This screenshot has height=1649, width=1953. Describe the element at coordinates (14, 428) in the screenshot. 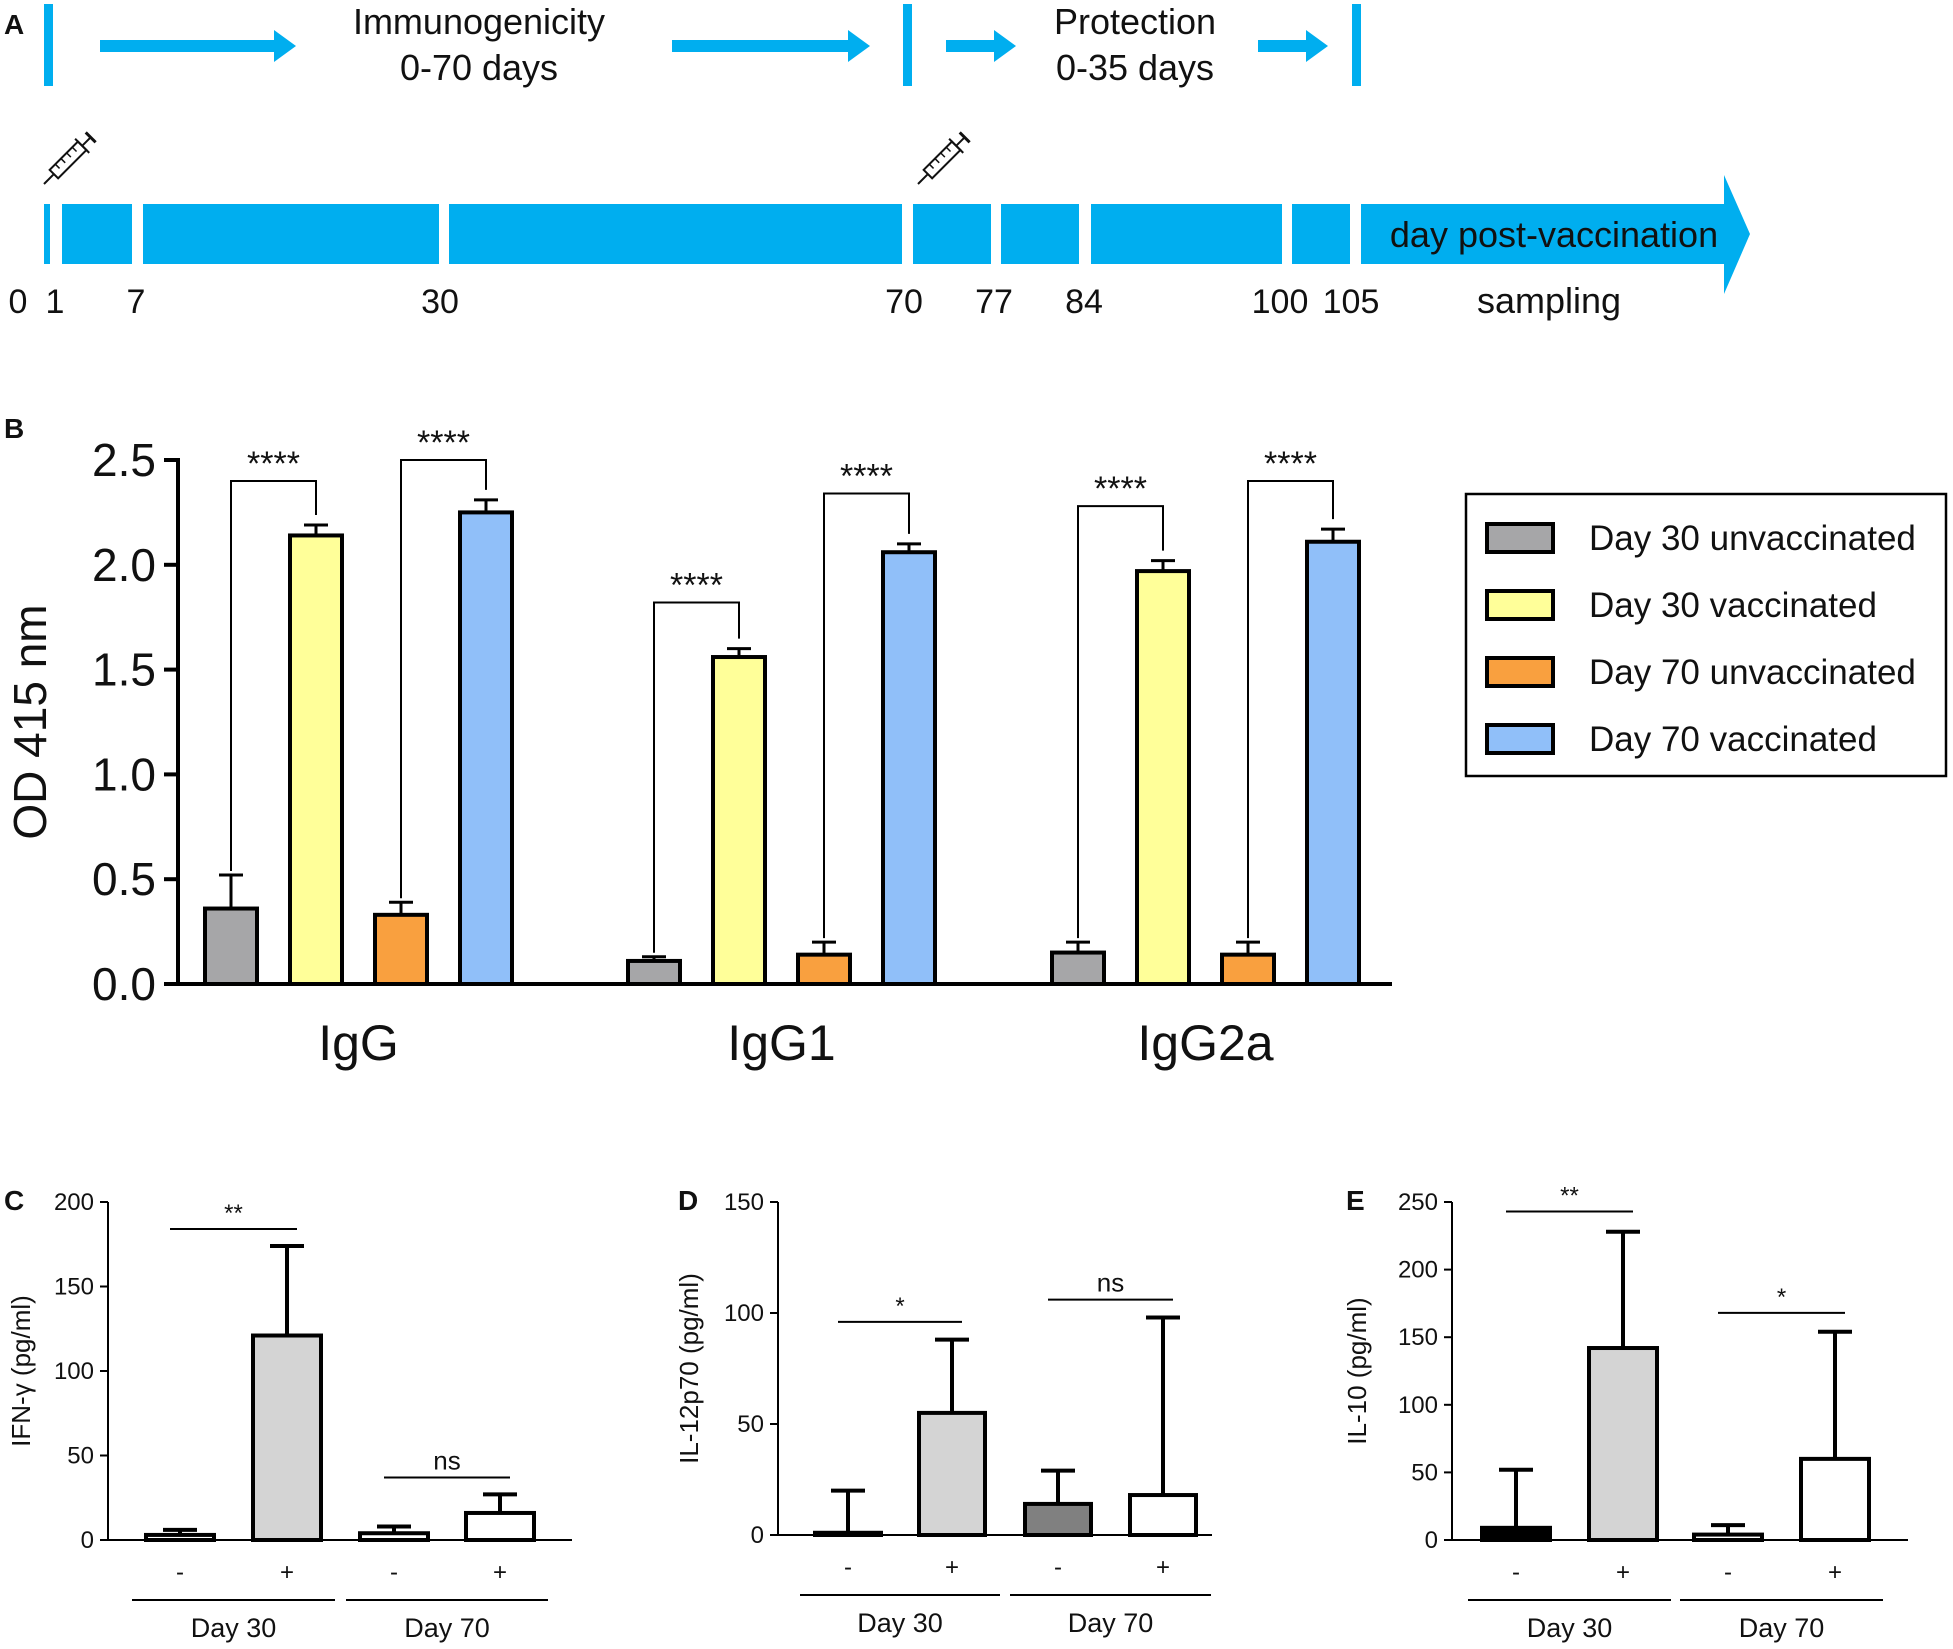

I see `panel-b-label: B` at that location.